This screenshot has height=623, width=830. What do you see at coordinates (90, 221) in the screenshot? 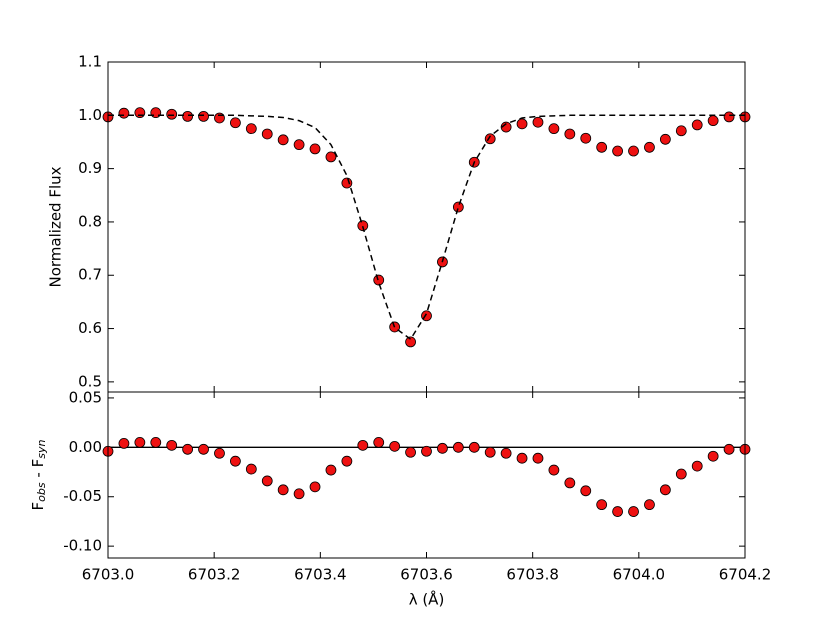
I see `y-tick-label: 0.8` at bounding box center [90, 221].